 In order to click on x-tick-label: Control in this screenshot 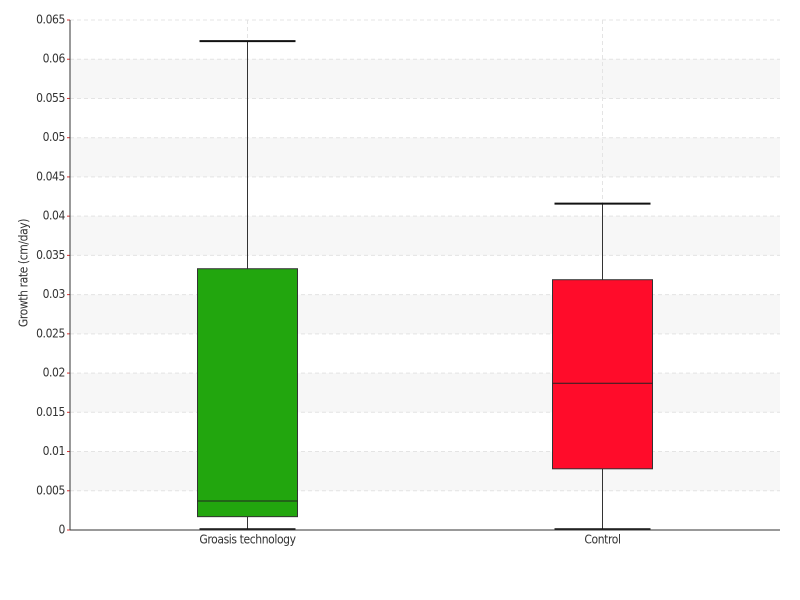, I will do `click(602, 540)`.